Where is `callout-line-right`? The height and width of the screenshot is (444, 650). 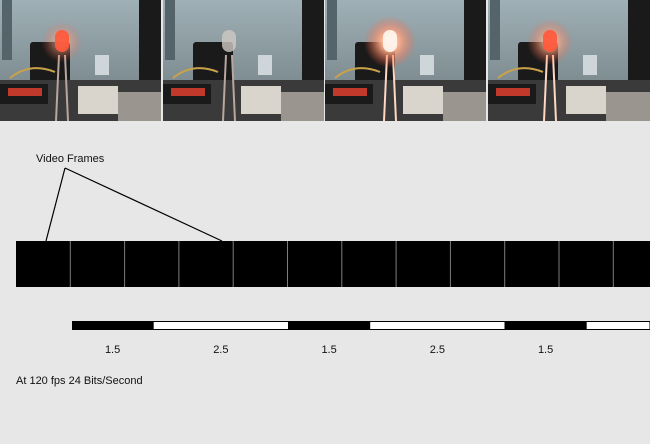 callout-line-right is located at coordinates (143, 204).